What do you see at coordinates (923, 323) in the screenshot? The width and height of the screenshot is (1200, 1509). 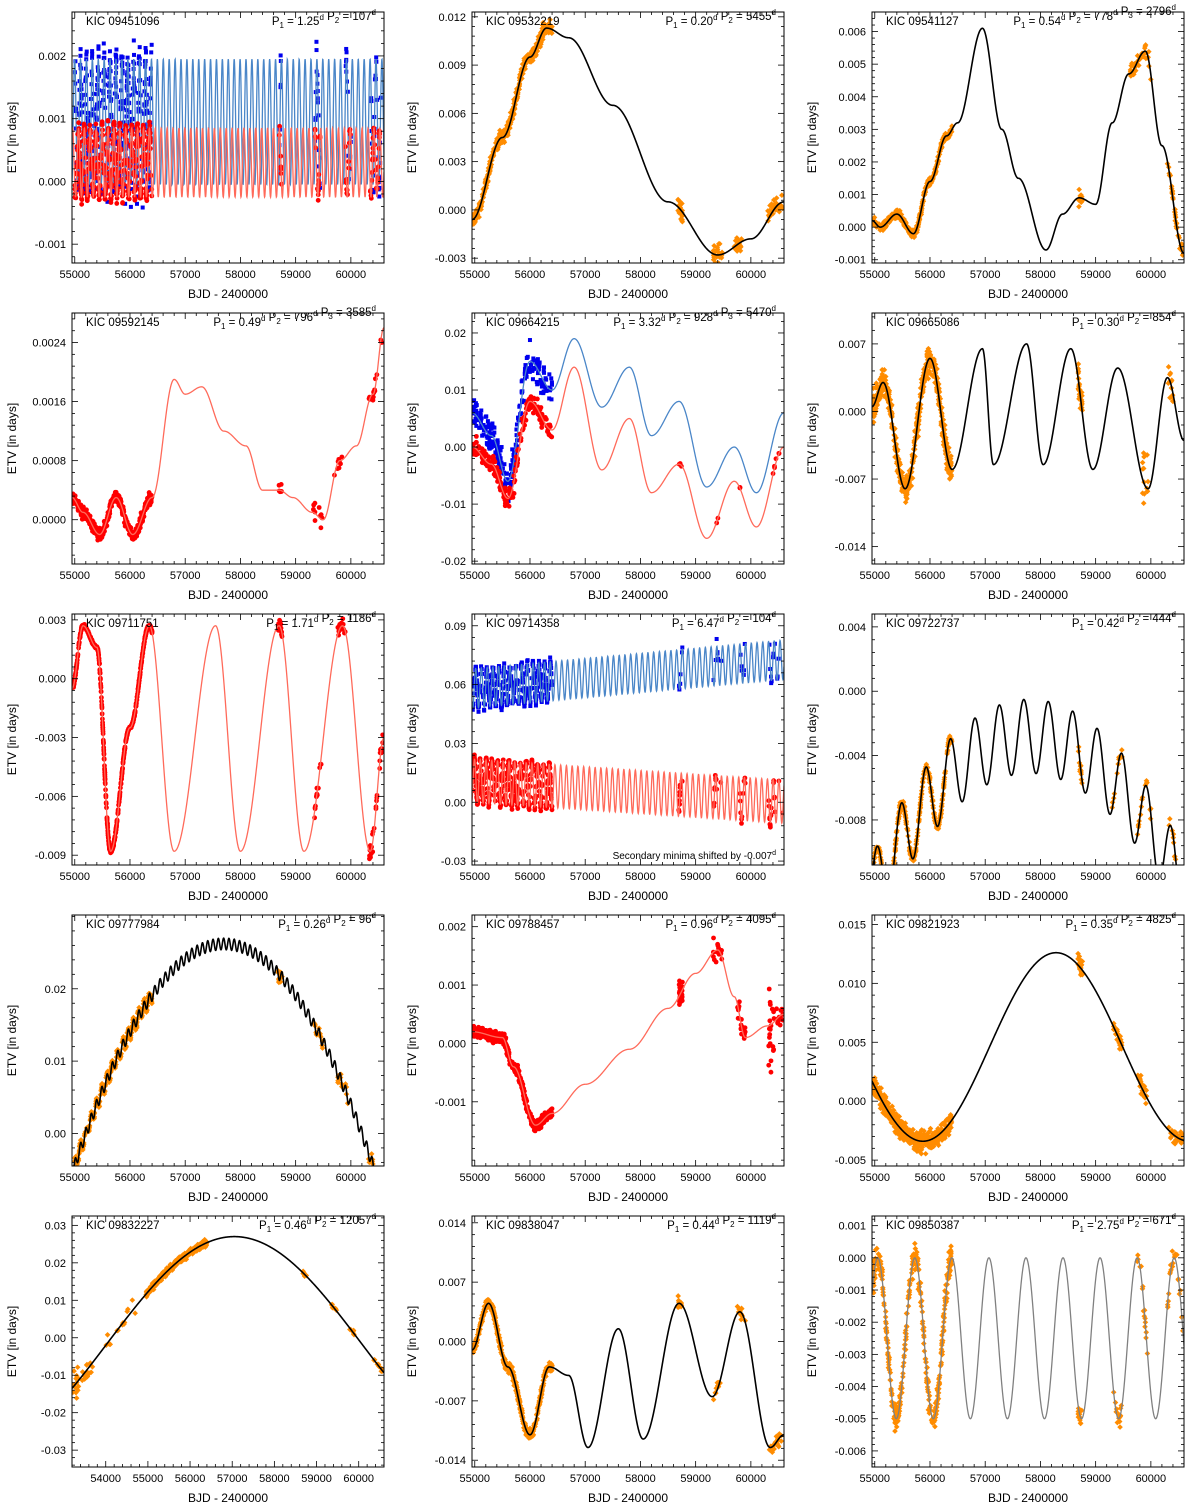 I see `star-id-label: KIC 09665086` at bounding box center [923, 323].